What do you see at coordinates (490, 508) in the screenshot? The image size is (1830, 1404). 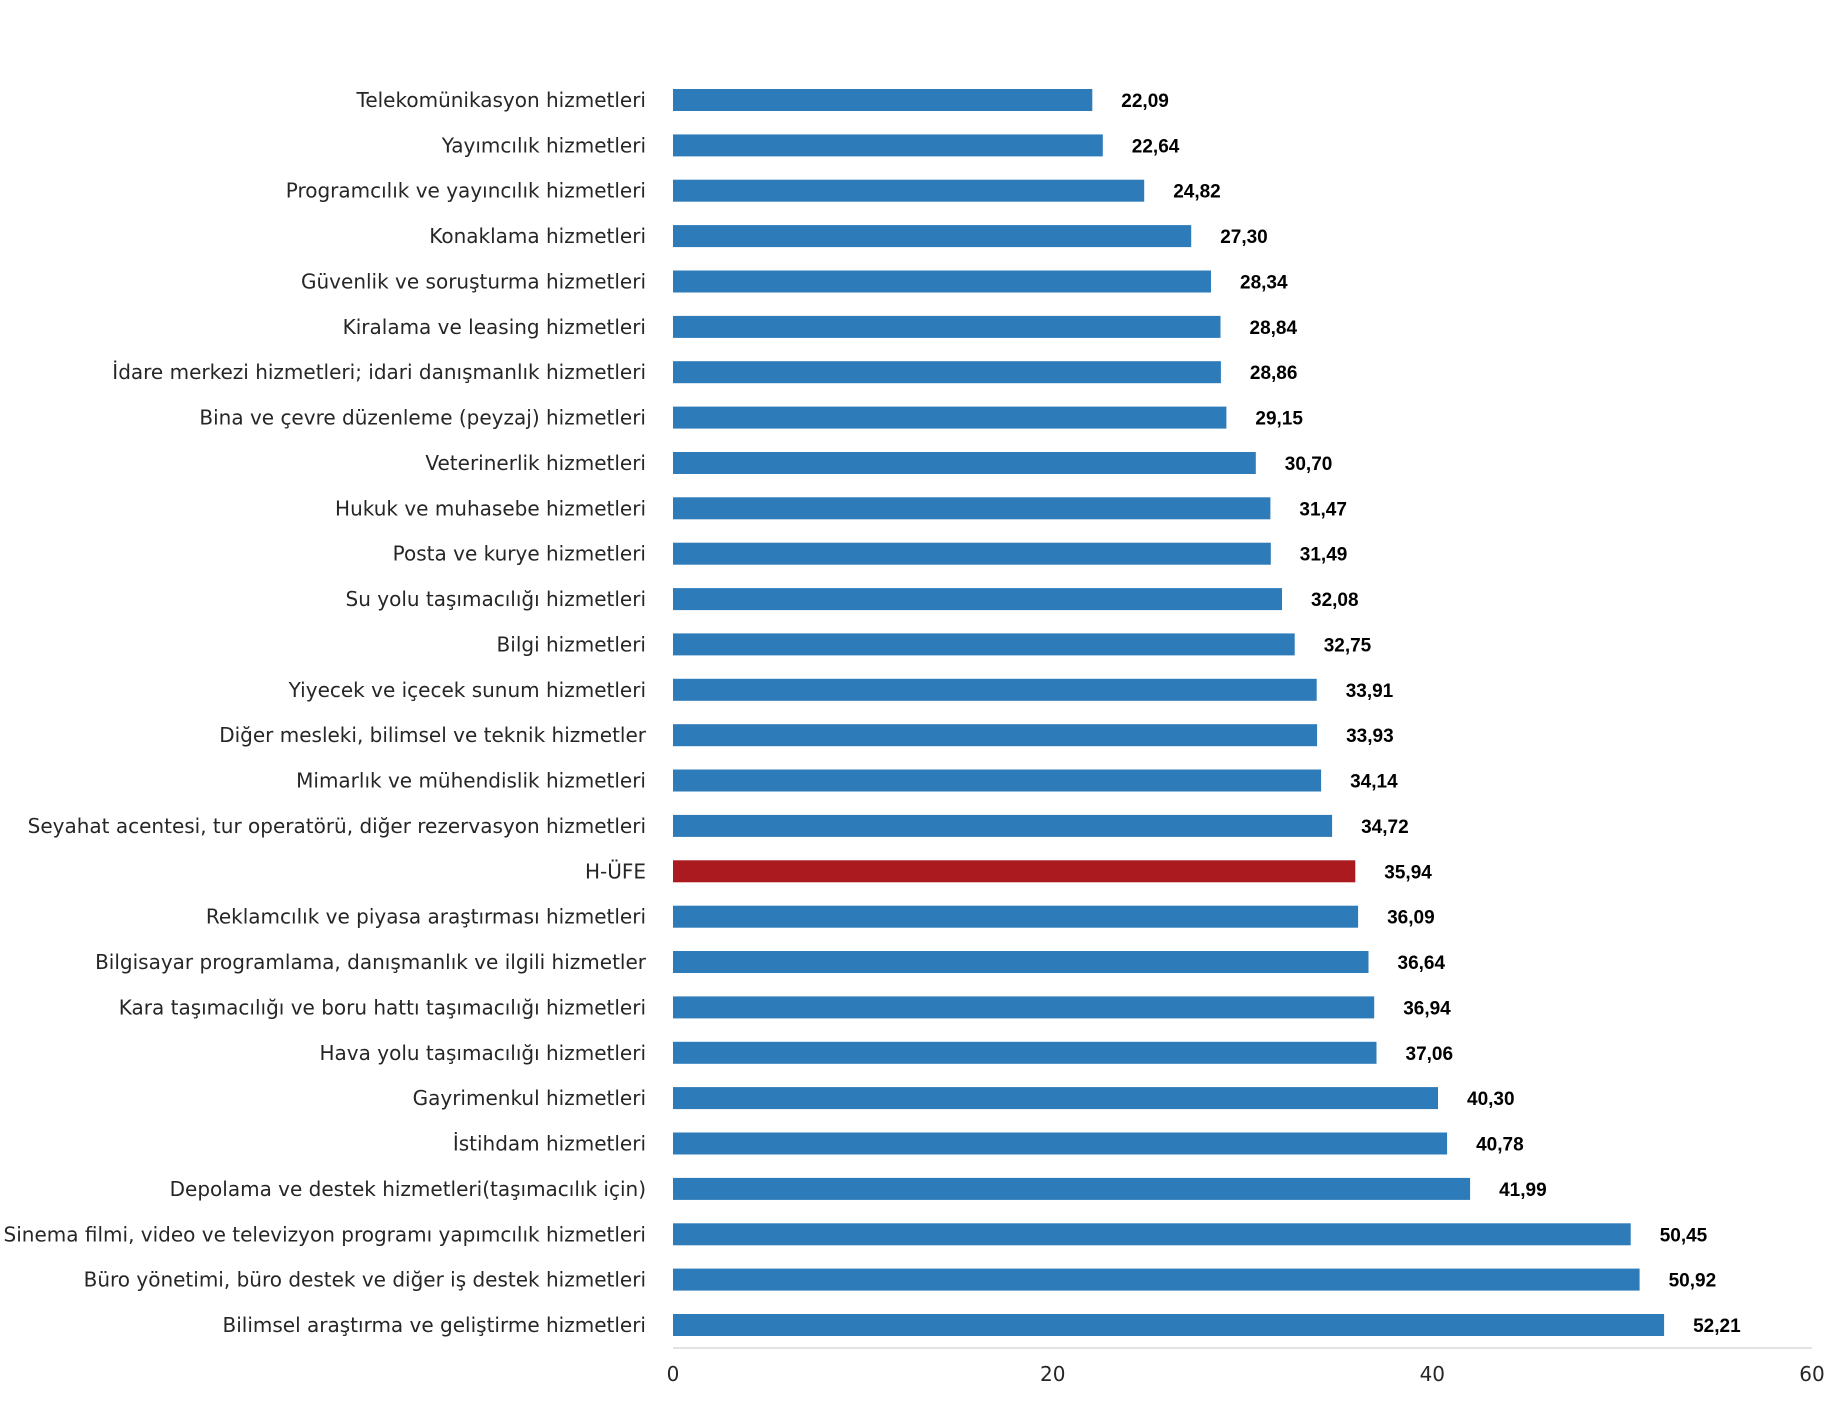 I see `category-label: Hukuk ve muhasebe hizmetleri` at bounding box center [490, 508].